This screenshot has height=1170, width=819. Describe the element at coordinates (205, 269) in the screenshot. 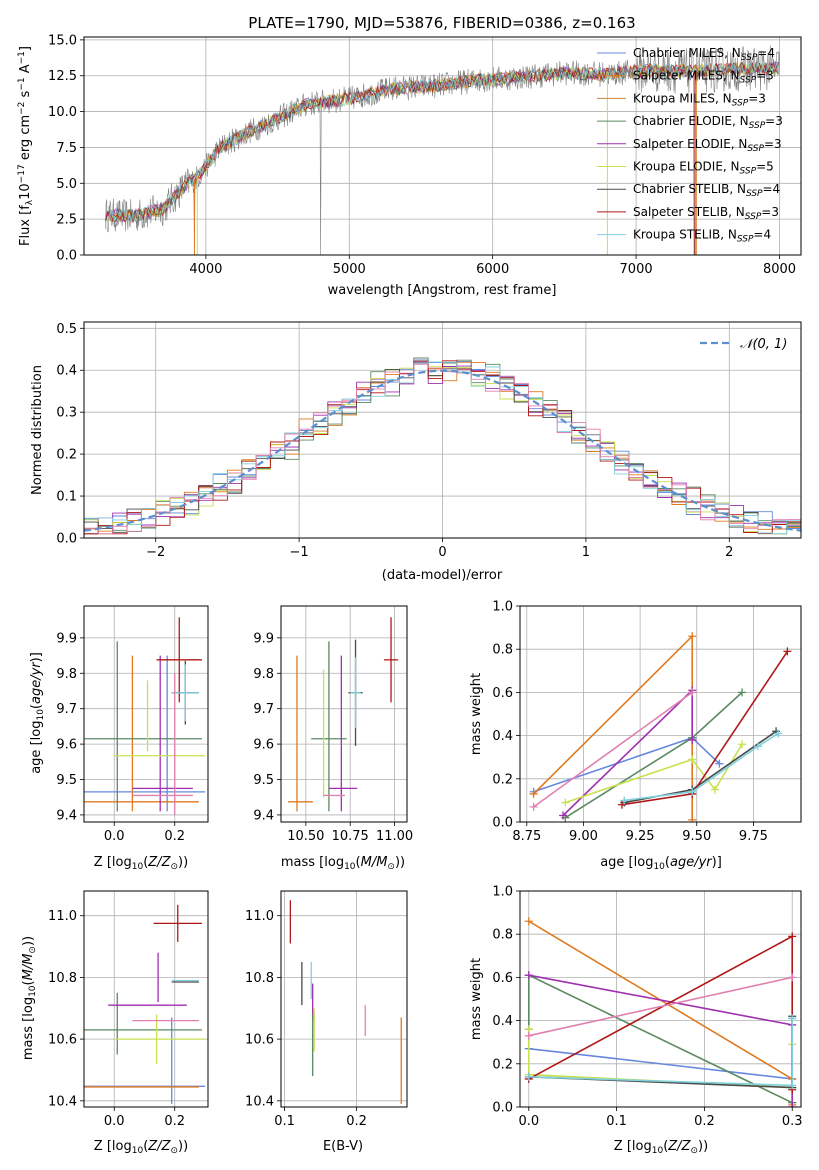

I see `x-tick-label: 4000` at that location.